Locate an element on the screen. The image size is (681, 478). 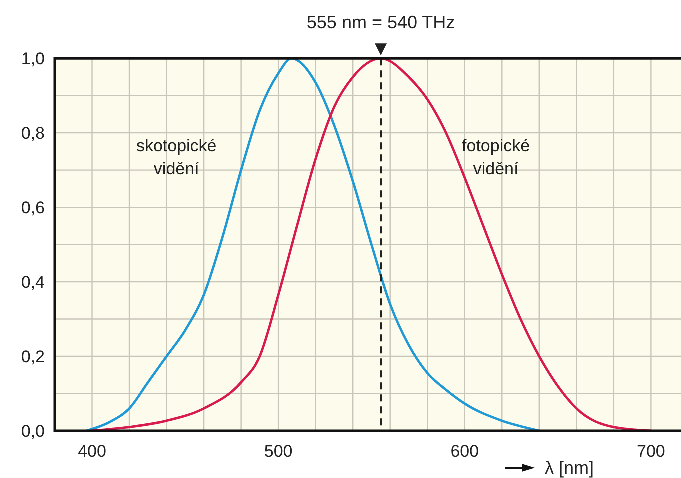
x-axis-title: λ [nm] is located at coordinates (569, 468).